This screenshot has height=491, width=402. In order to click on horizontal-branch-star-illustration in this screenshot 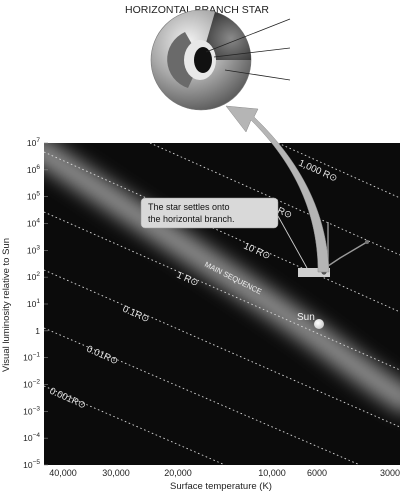, I will do `click(220, 60)`.